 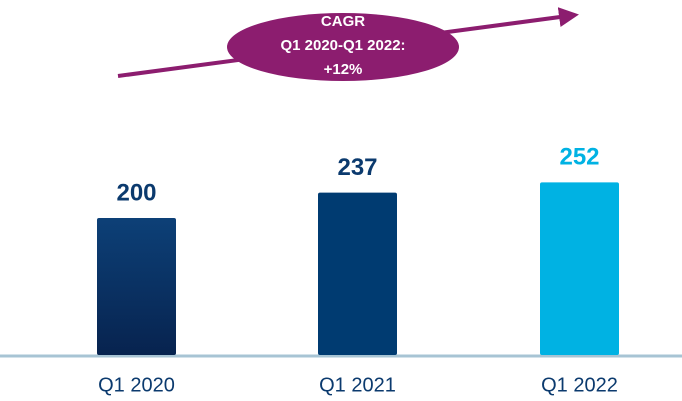 What do you see at coordinates (357, 385) in the screenshot?
I see `x-tick-label: Q1 2021` at bounding box center [357, 385].